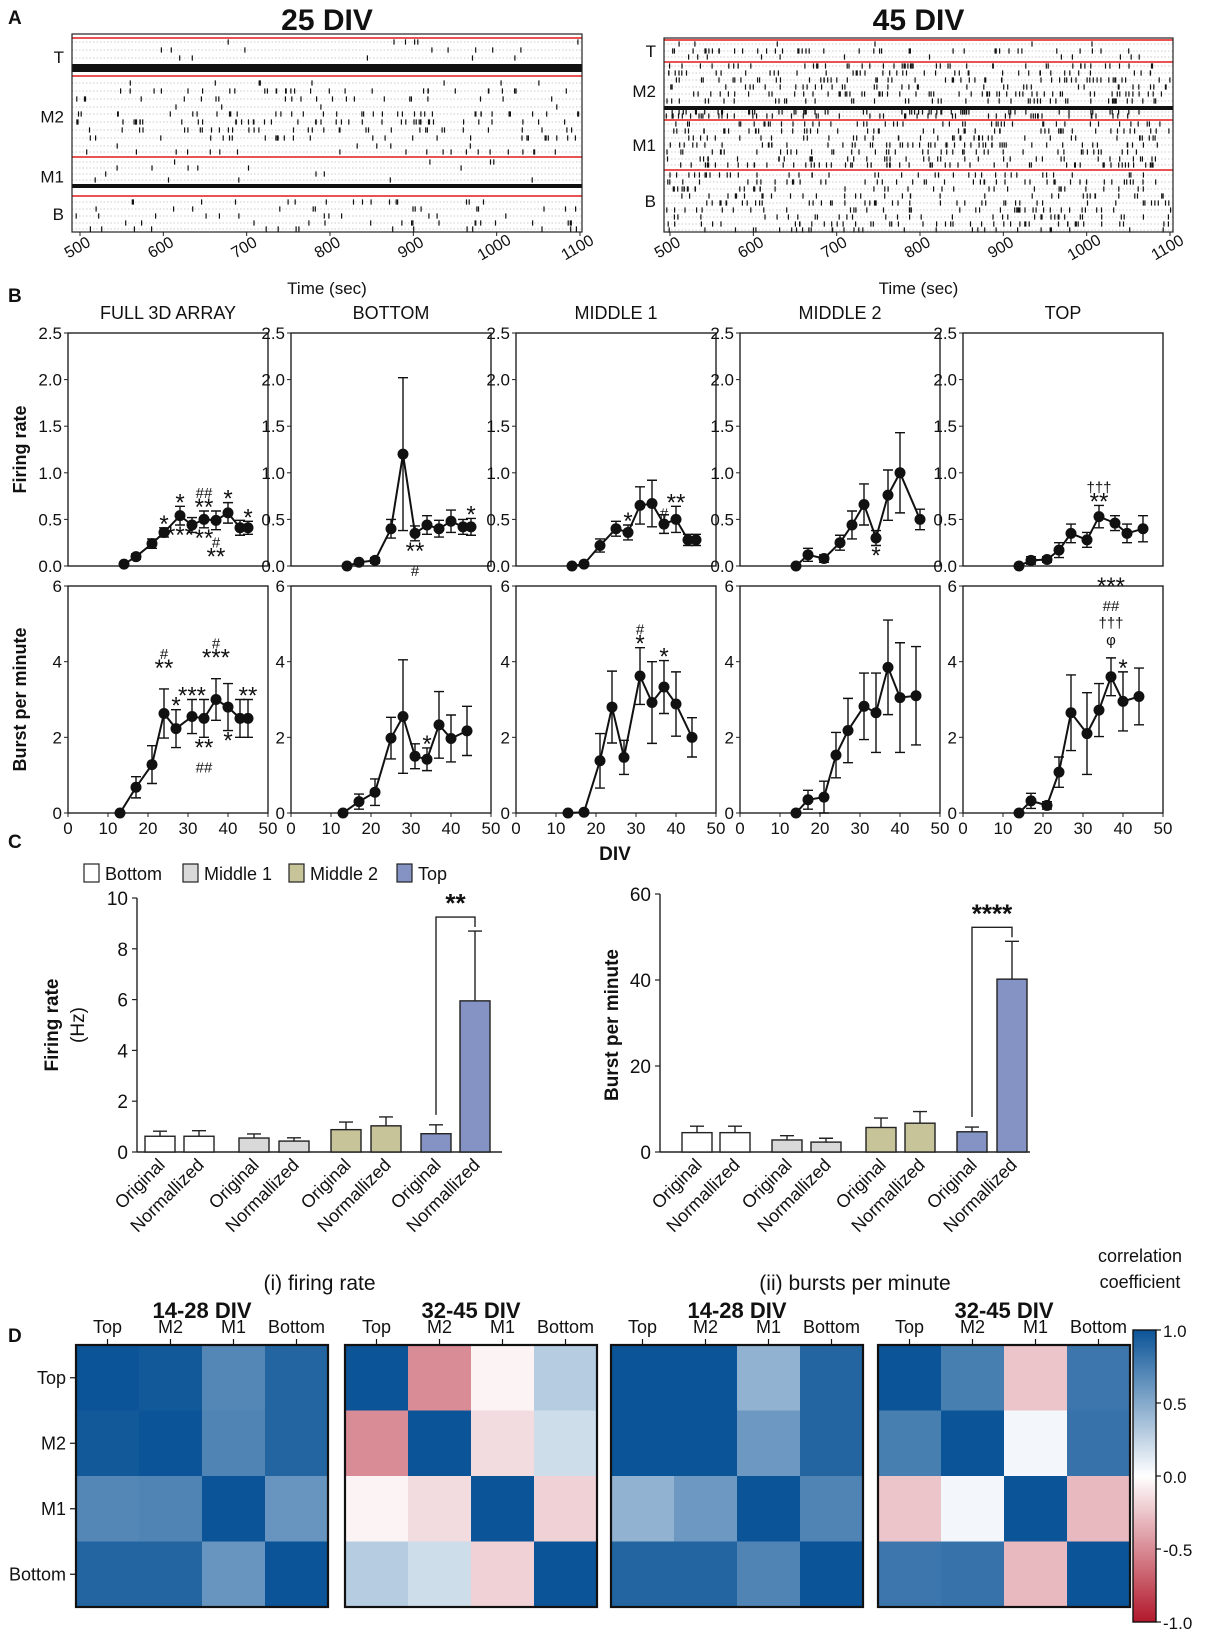 This screenshot has width=1212, height=1637. Describe the element at coordinates (432, 874) in the screenshot. I see `legend-label: Top` at that location.